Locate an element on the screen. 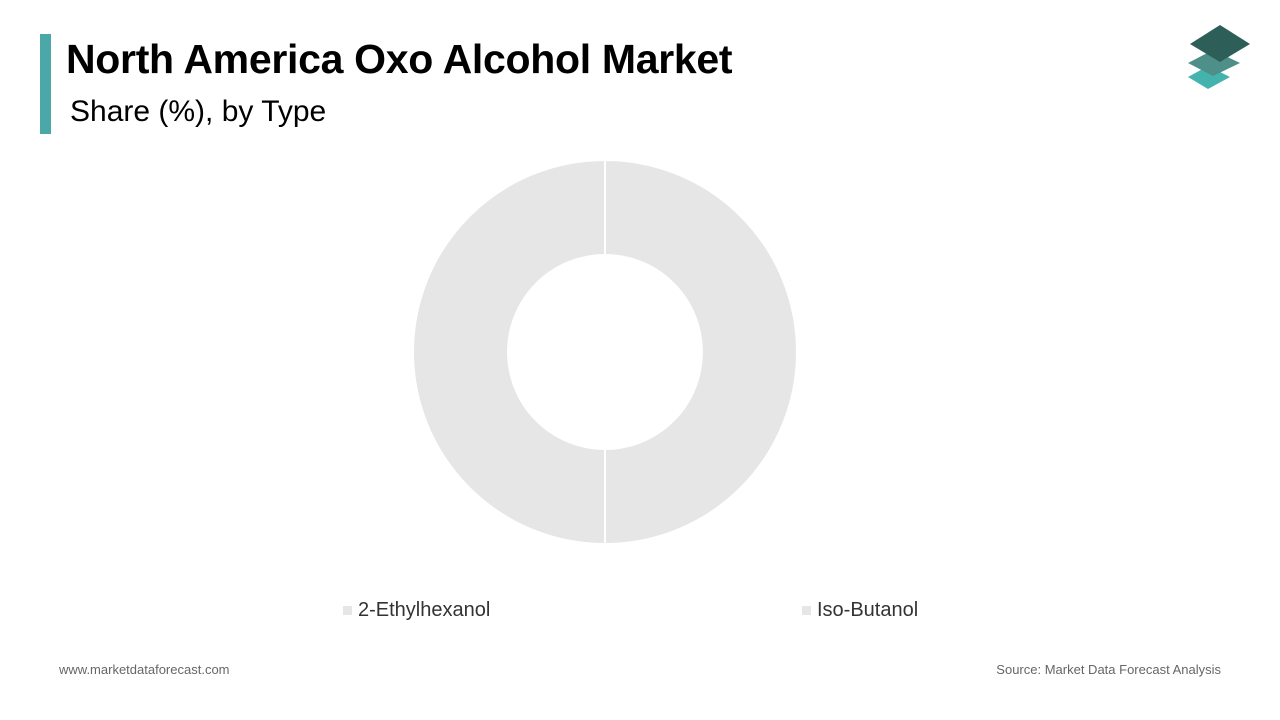  donut-slice-2-ethylhexanol is located at coordinates (701, 352).